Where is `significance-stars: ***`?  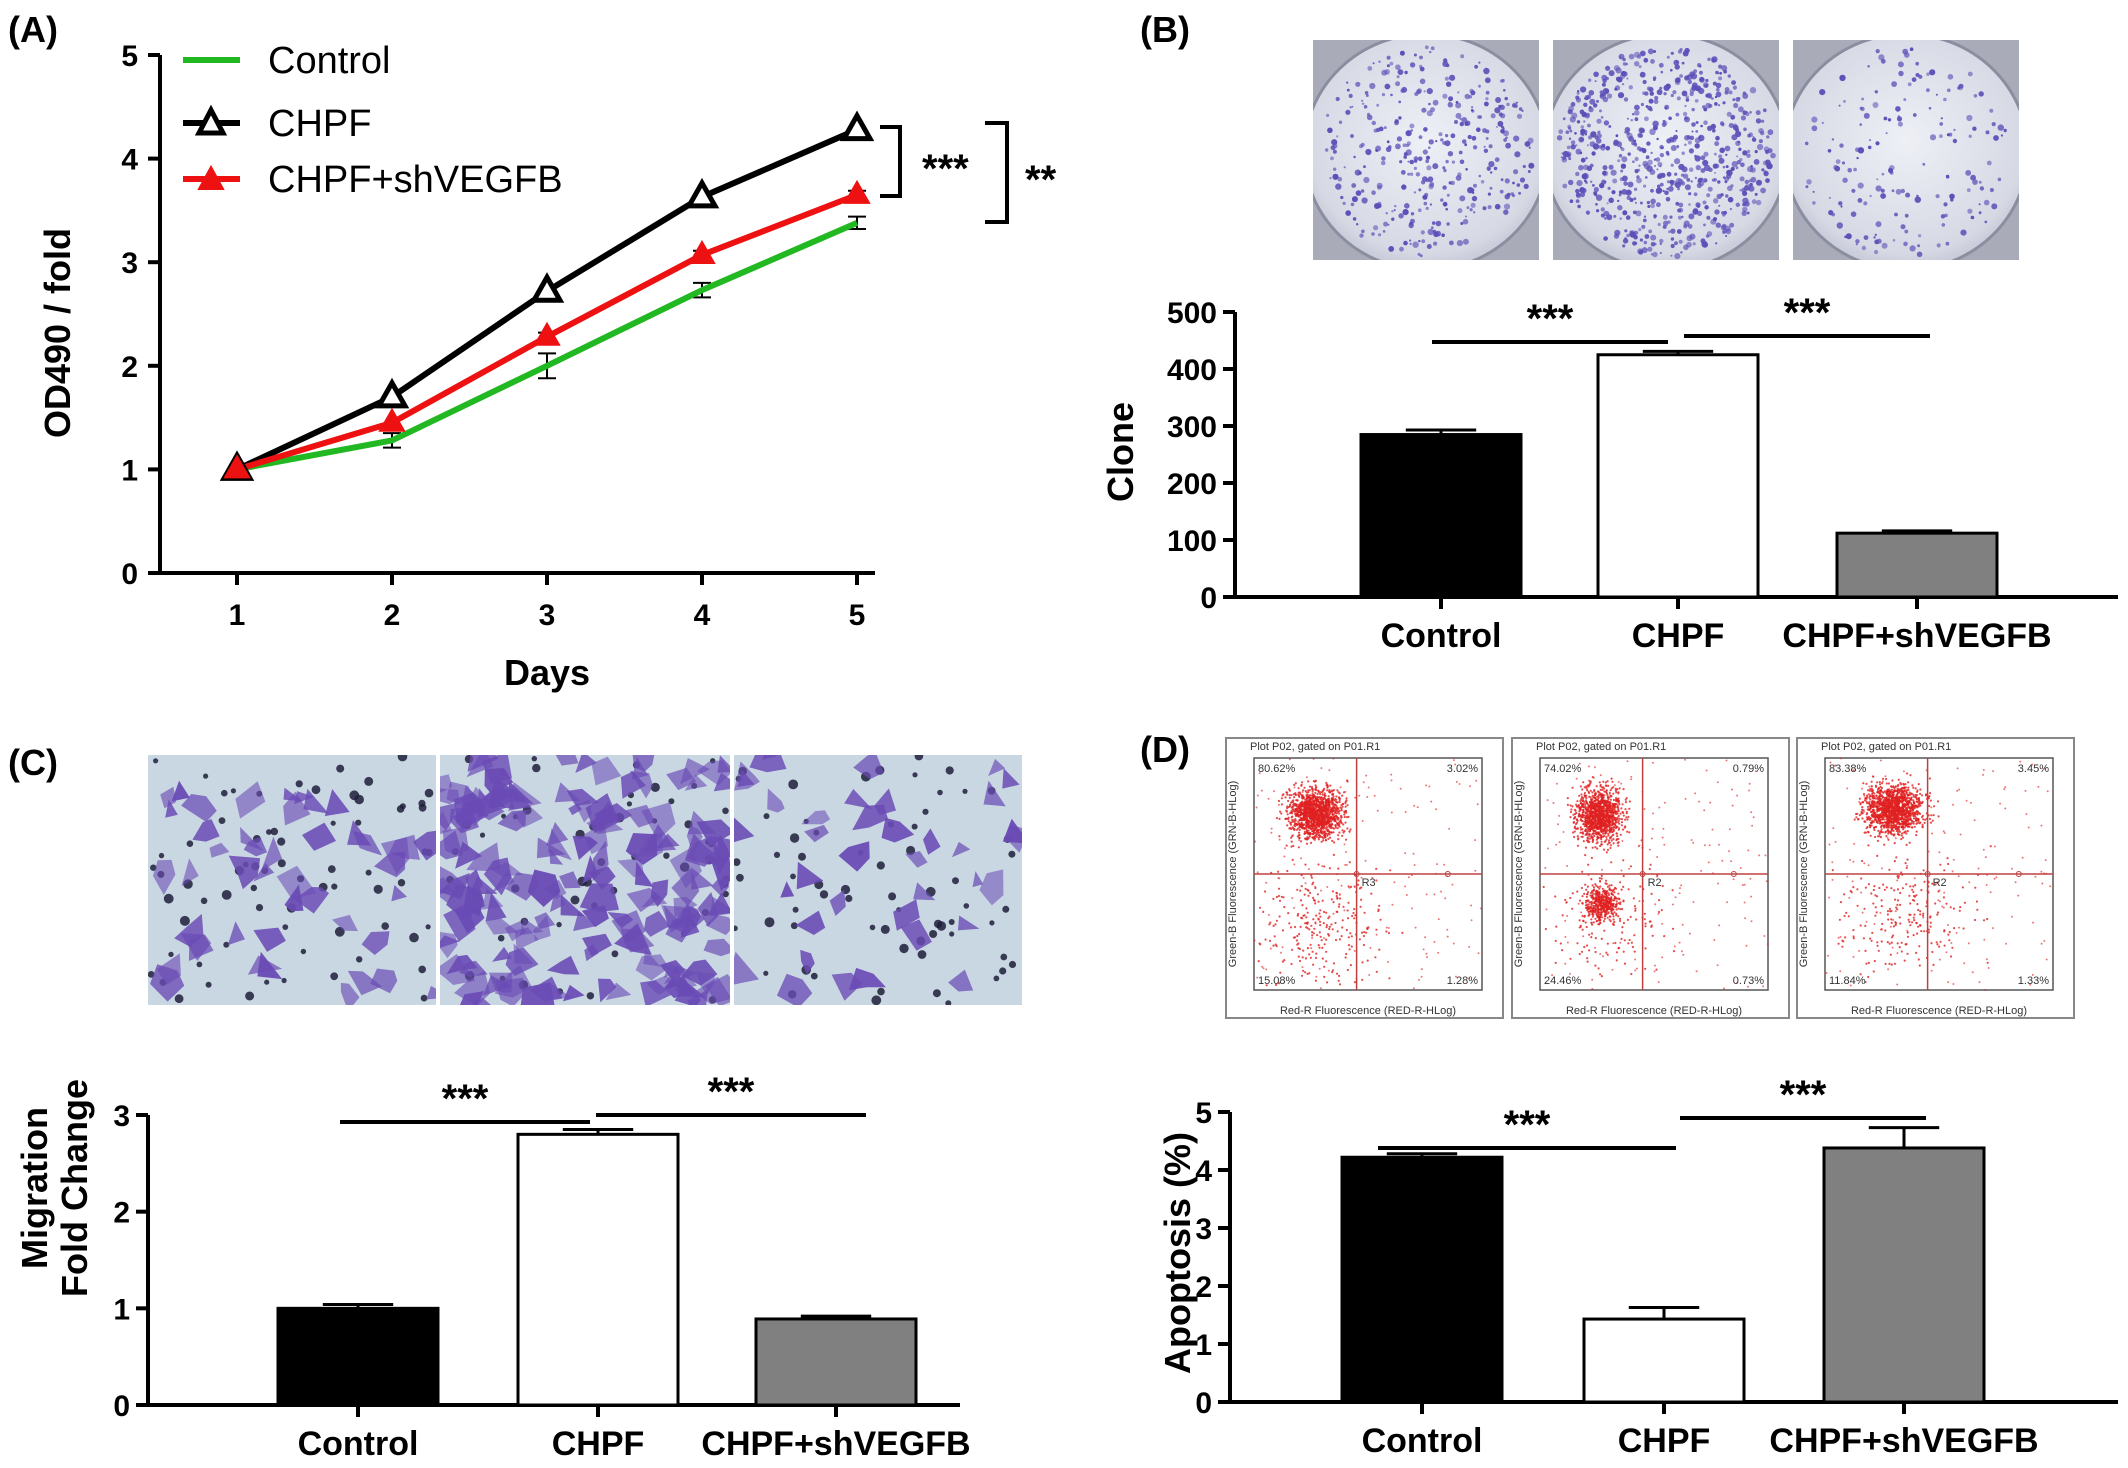
significance-stars: *** is located at coordinates (731, 1092).